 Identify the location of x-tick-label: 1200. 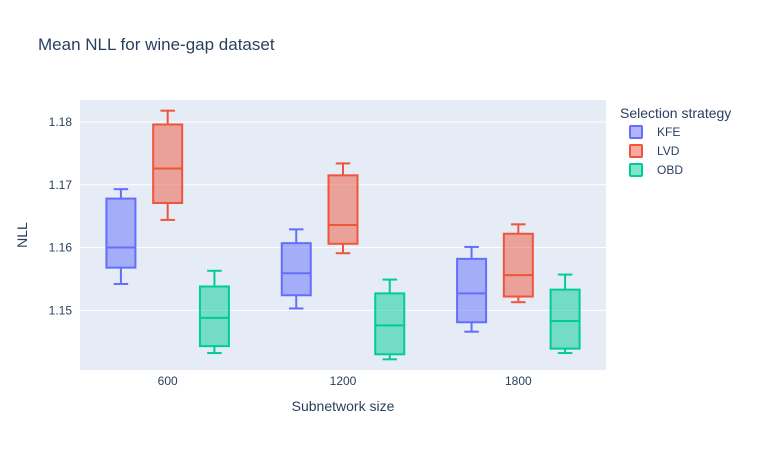
(343, 381).